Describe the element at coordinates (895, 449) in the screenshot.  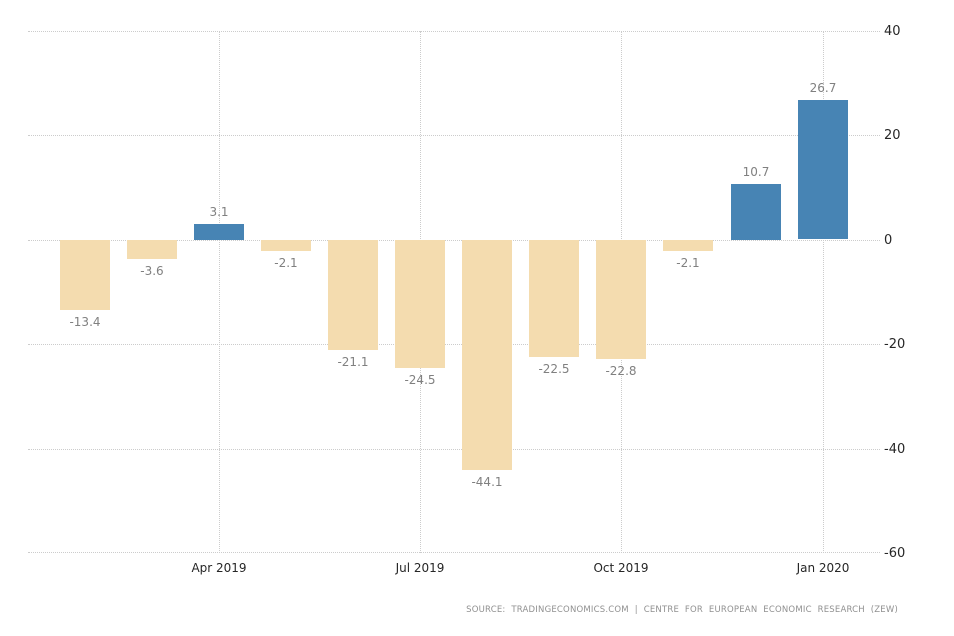
I see `y-tick-label: -40` at that location.